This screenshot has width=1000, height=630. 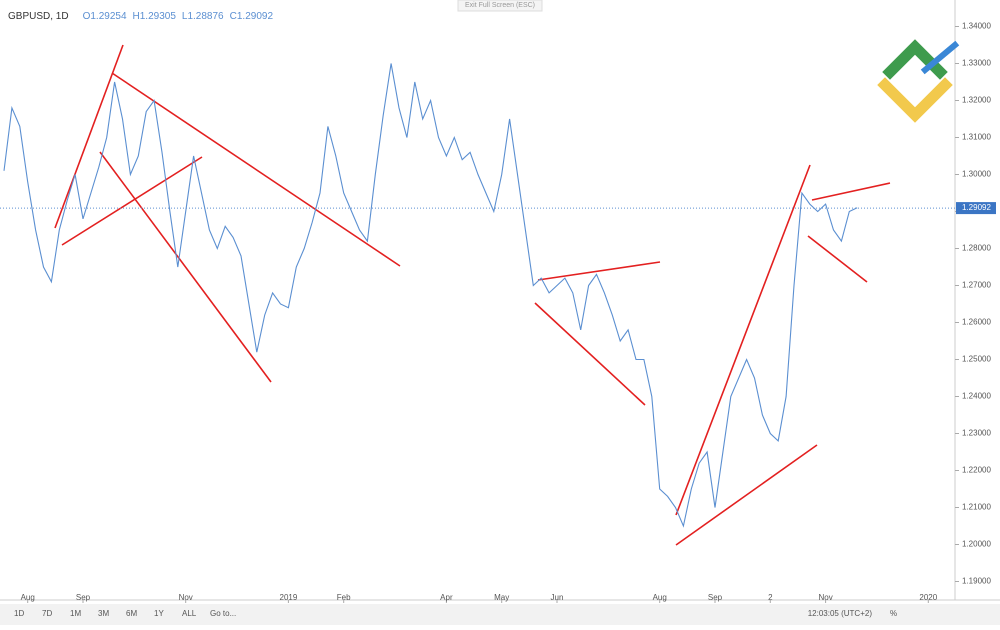 What do you see at coordinates (557, 597) in the screenshot?
I see `x-tick-label: Jun` at bounding box center [557, 597].